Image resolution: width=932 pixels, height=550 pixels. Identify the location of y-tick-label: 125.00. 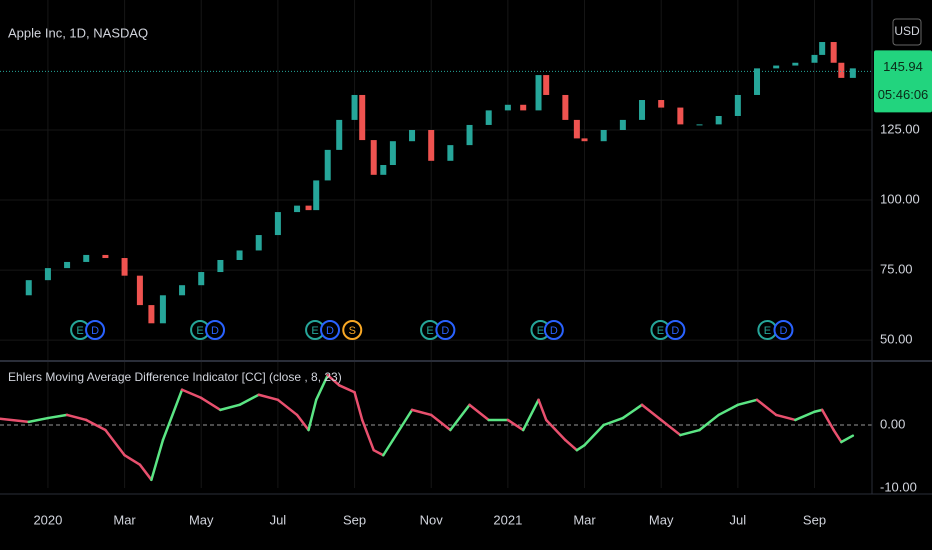
(900, 128).